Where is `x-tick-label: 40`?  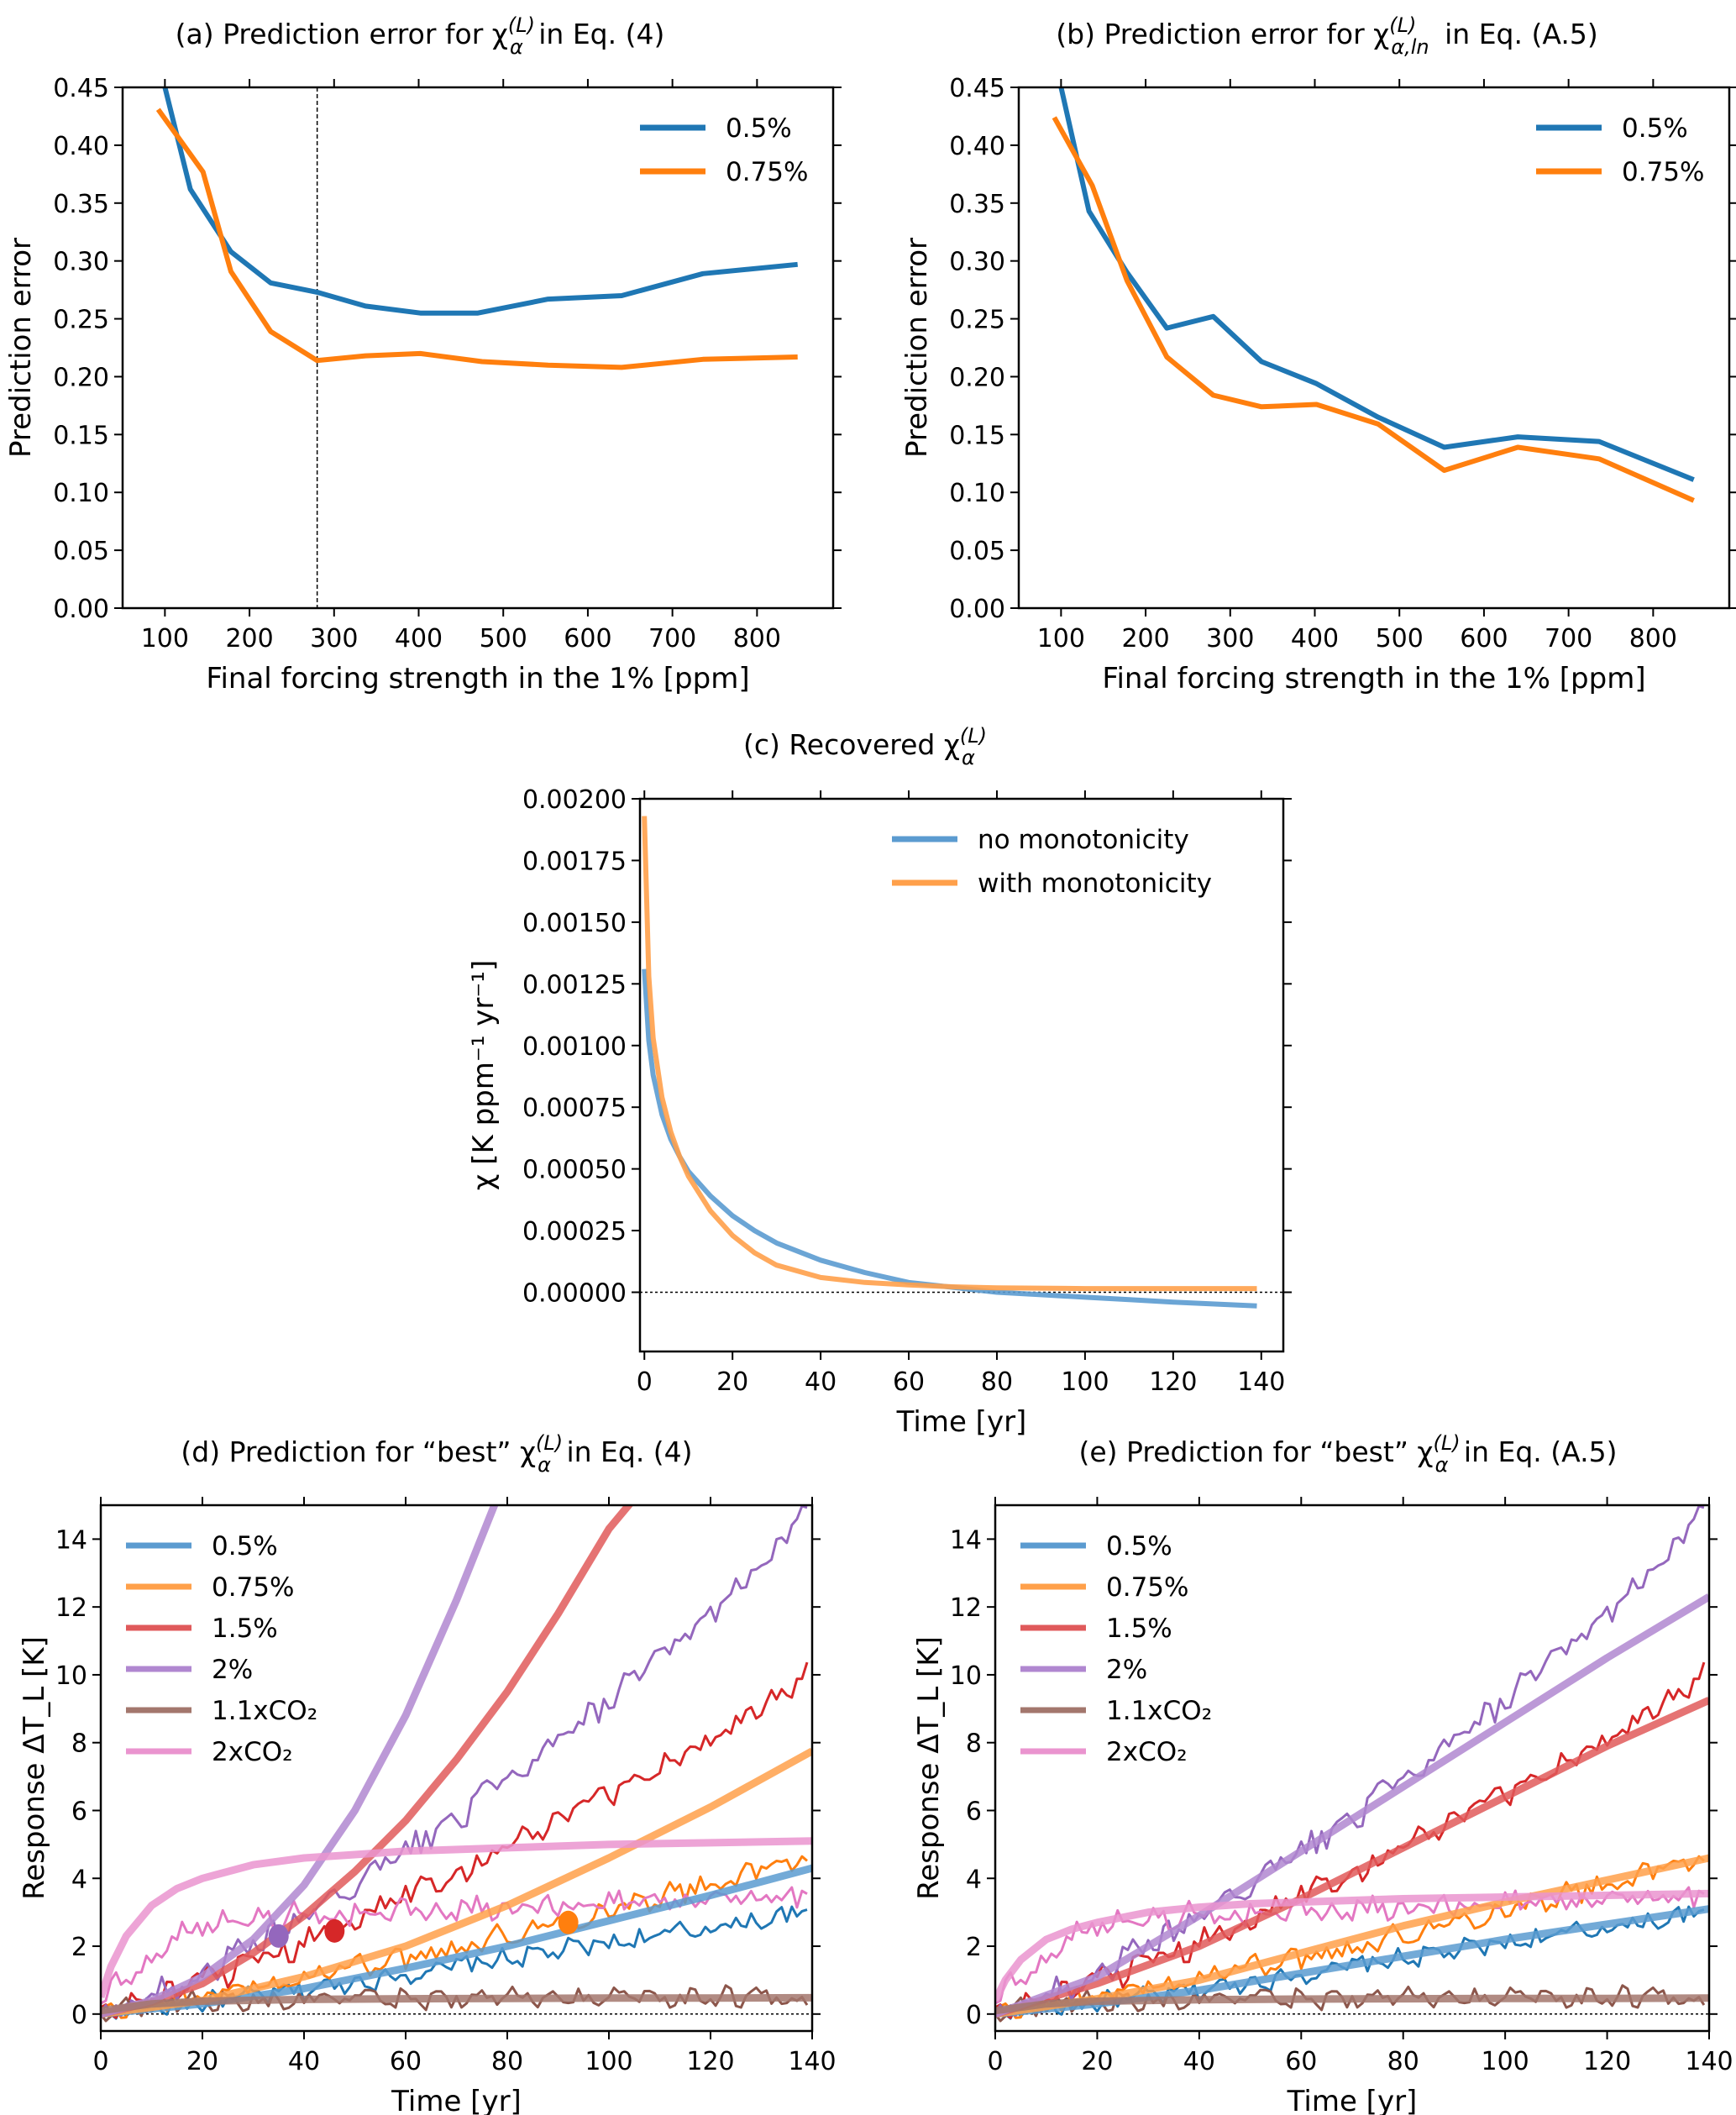 x-tick-label: 40 is located at coordinates (304, 2061).